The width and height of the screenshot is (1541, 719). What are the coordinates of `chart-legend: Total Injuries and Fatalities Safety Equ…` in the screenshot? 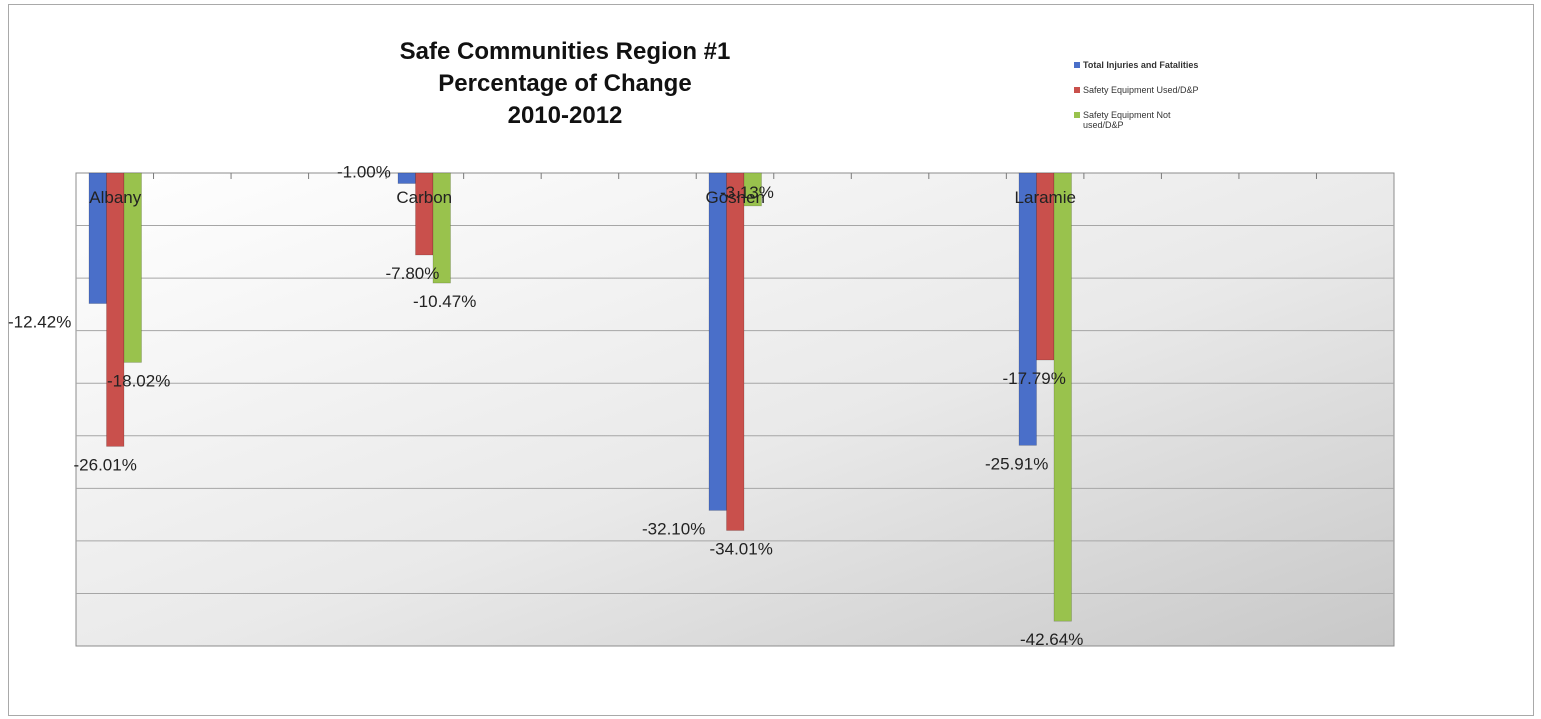 It's located at (1174, 102).